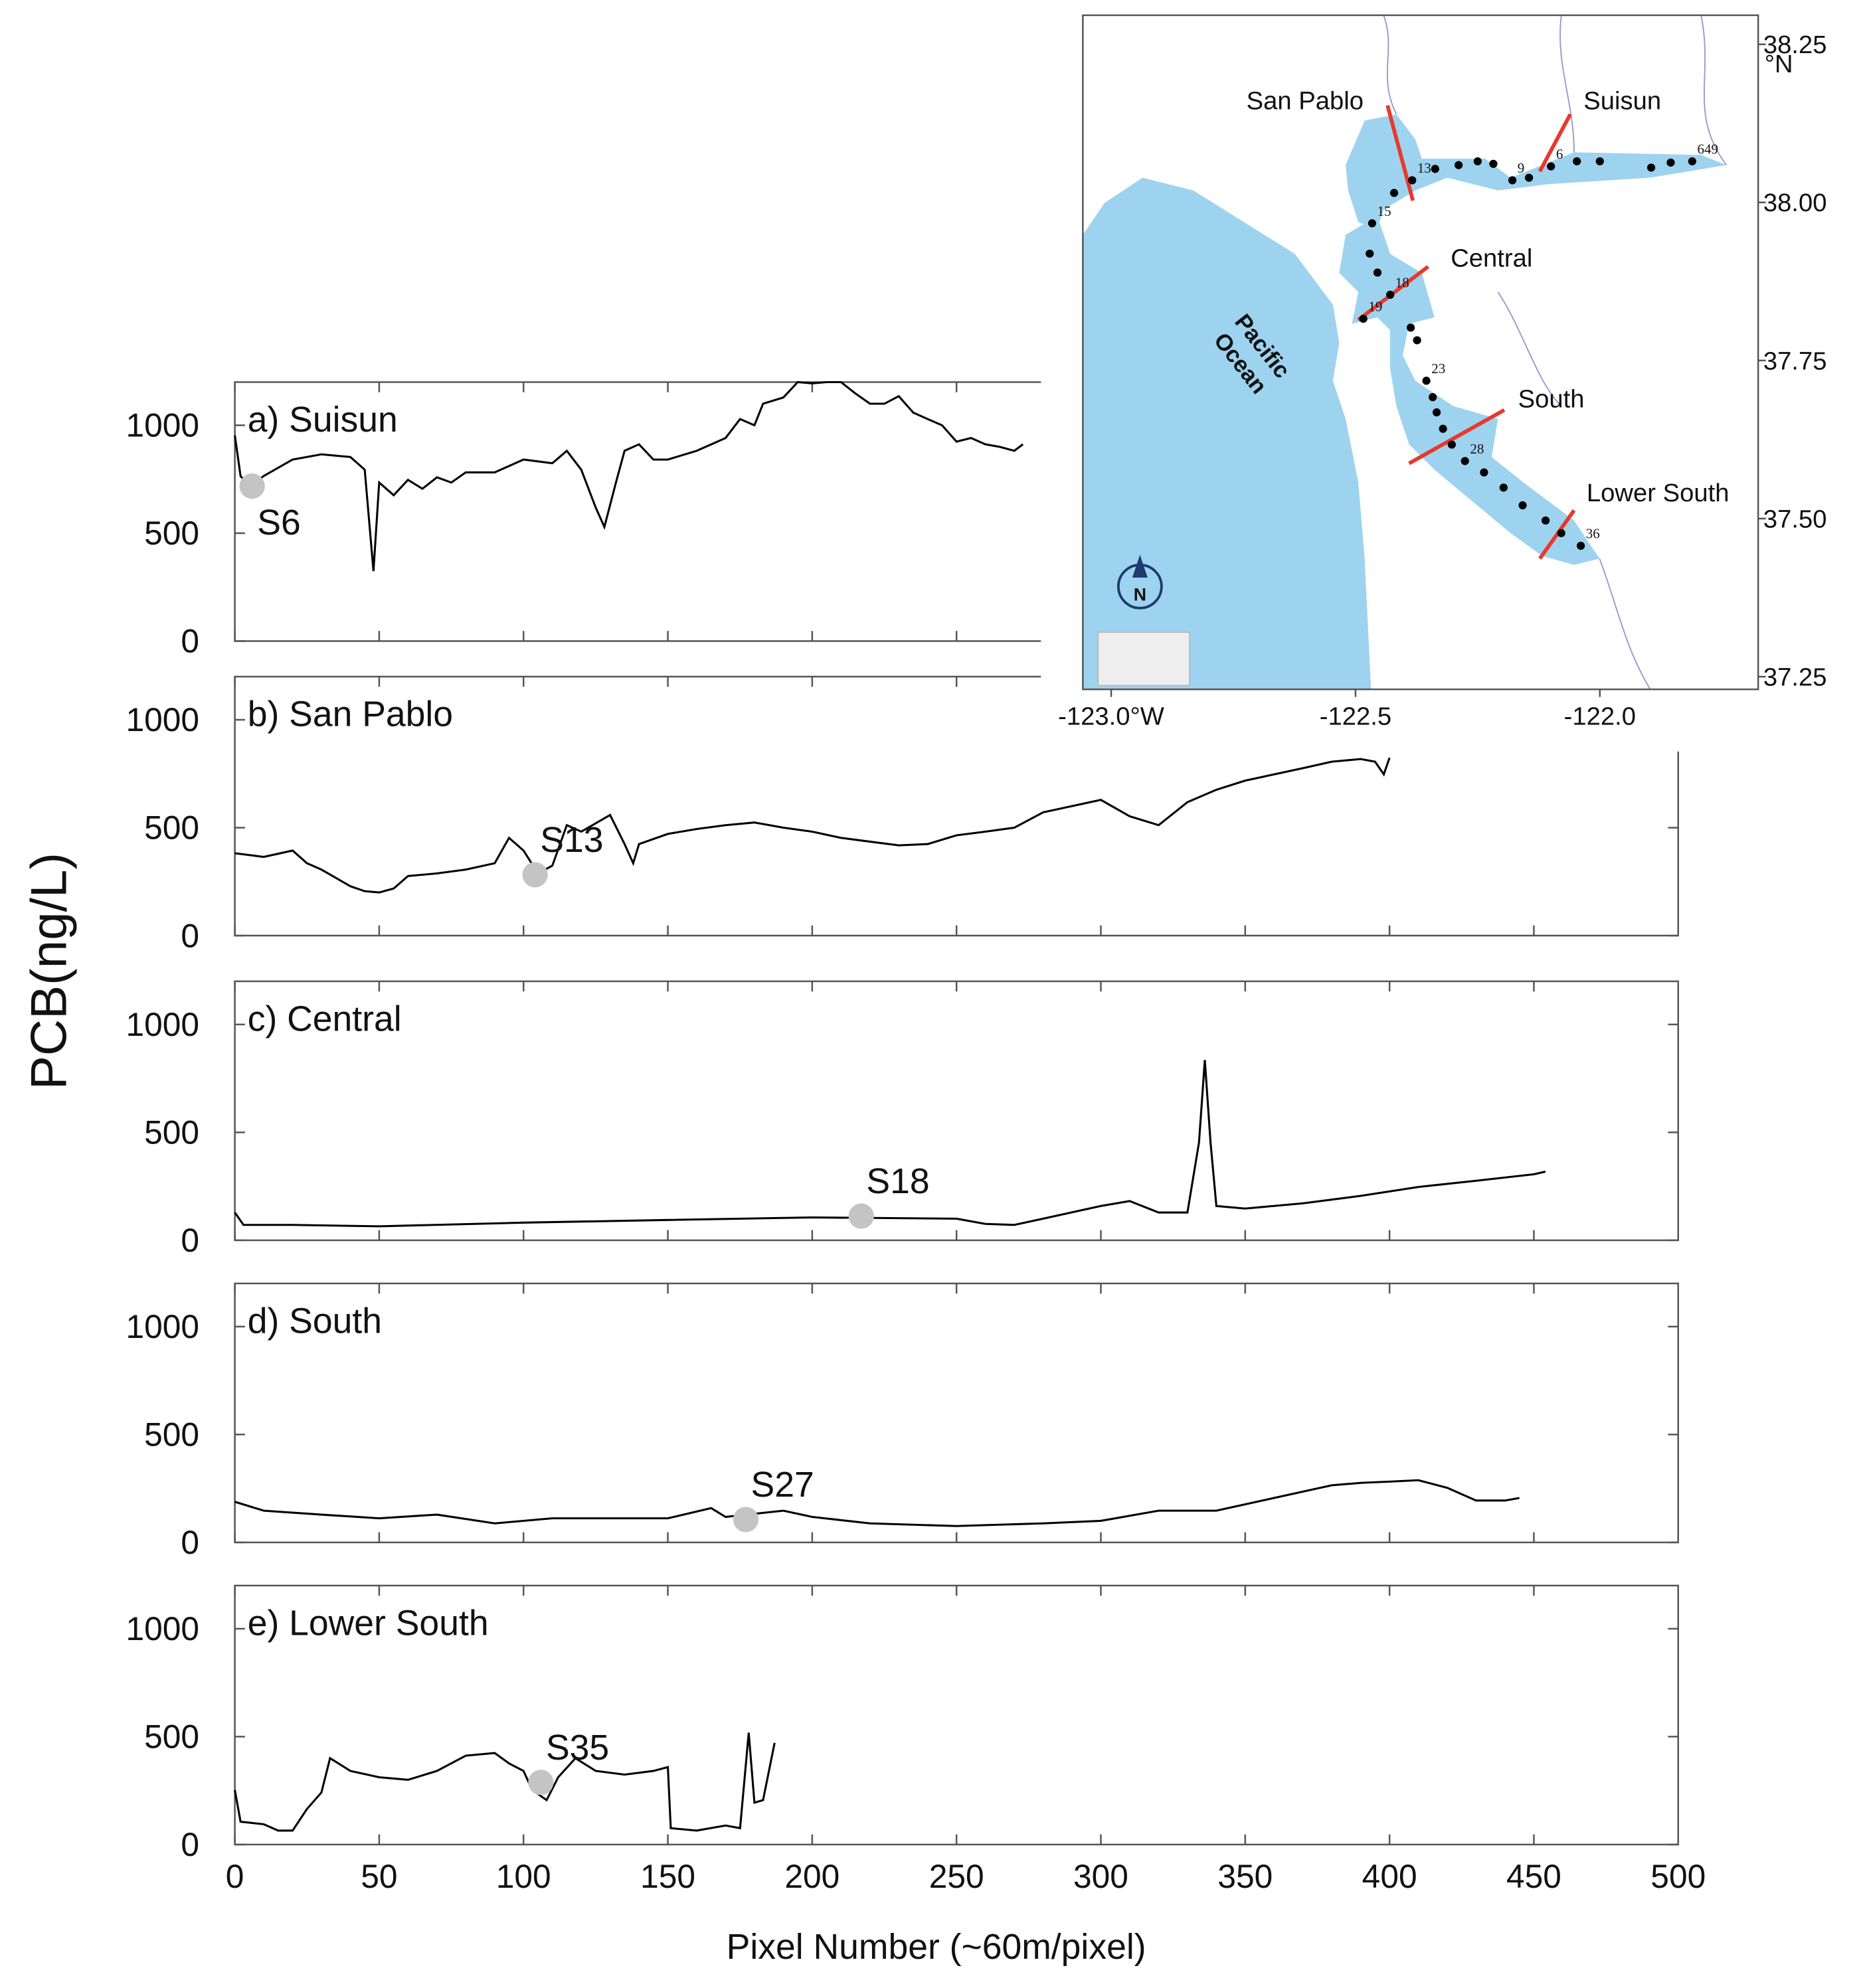 The width and height of the screenshot is (1861, 1988). Describe the element at coordinates (667, 1876) in the screenshot. I see `x-tick-label: 150` at that location.